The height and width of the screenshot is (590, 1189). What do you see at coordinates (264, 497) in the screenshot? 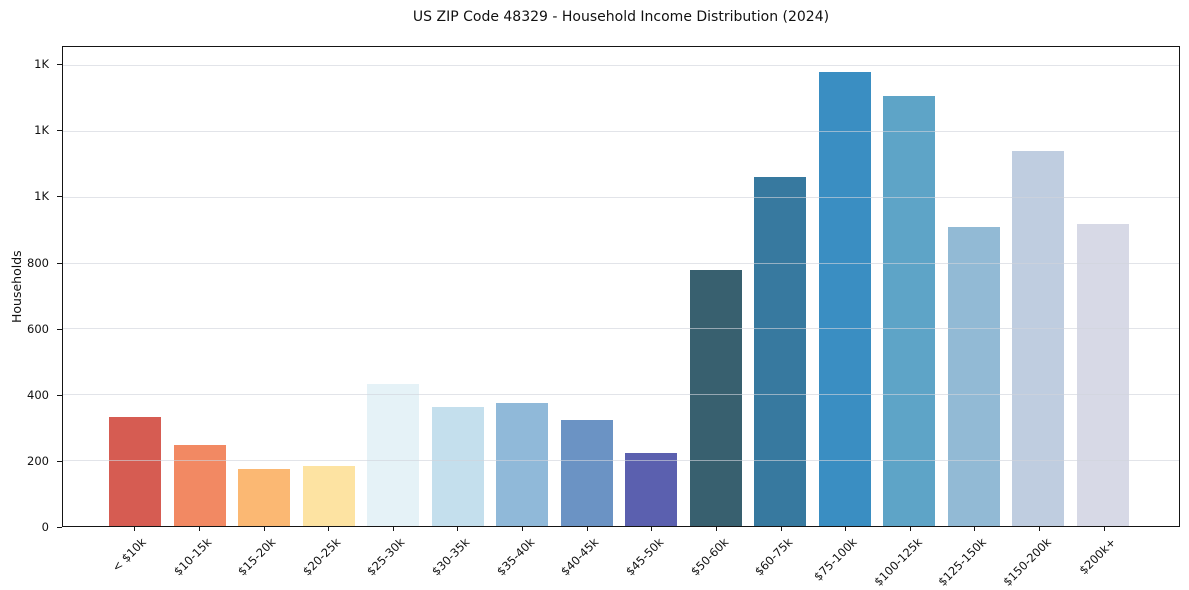
I see `bar-$15-20k` at bounding box center [264, 497].